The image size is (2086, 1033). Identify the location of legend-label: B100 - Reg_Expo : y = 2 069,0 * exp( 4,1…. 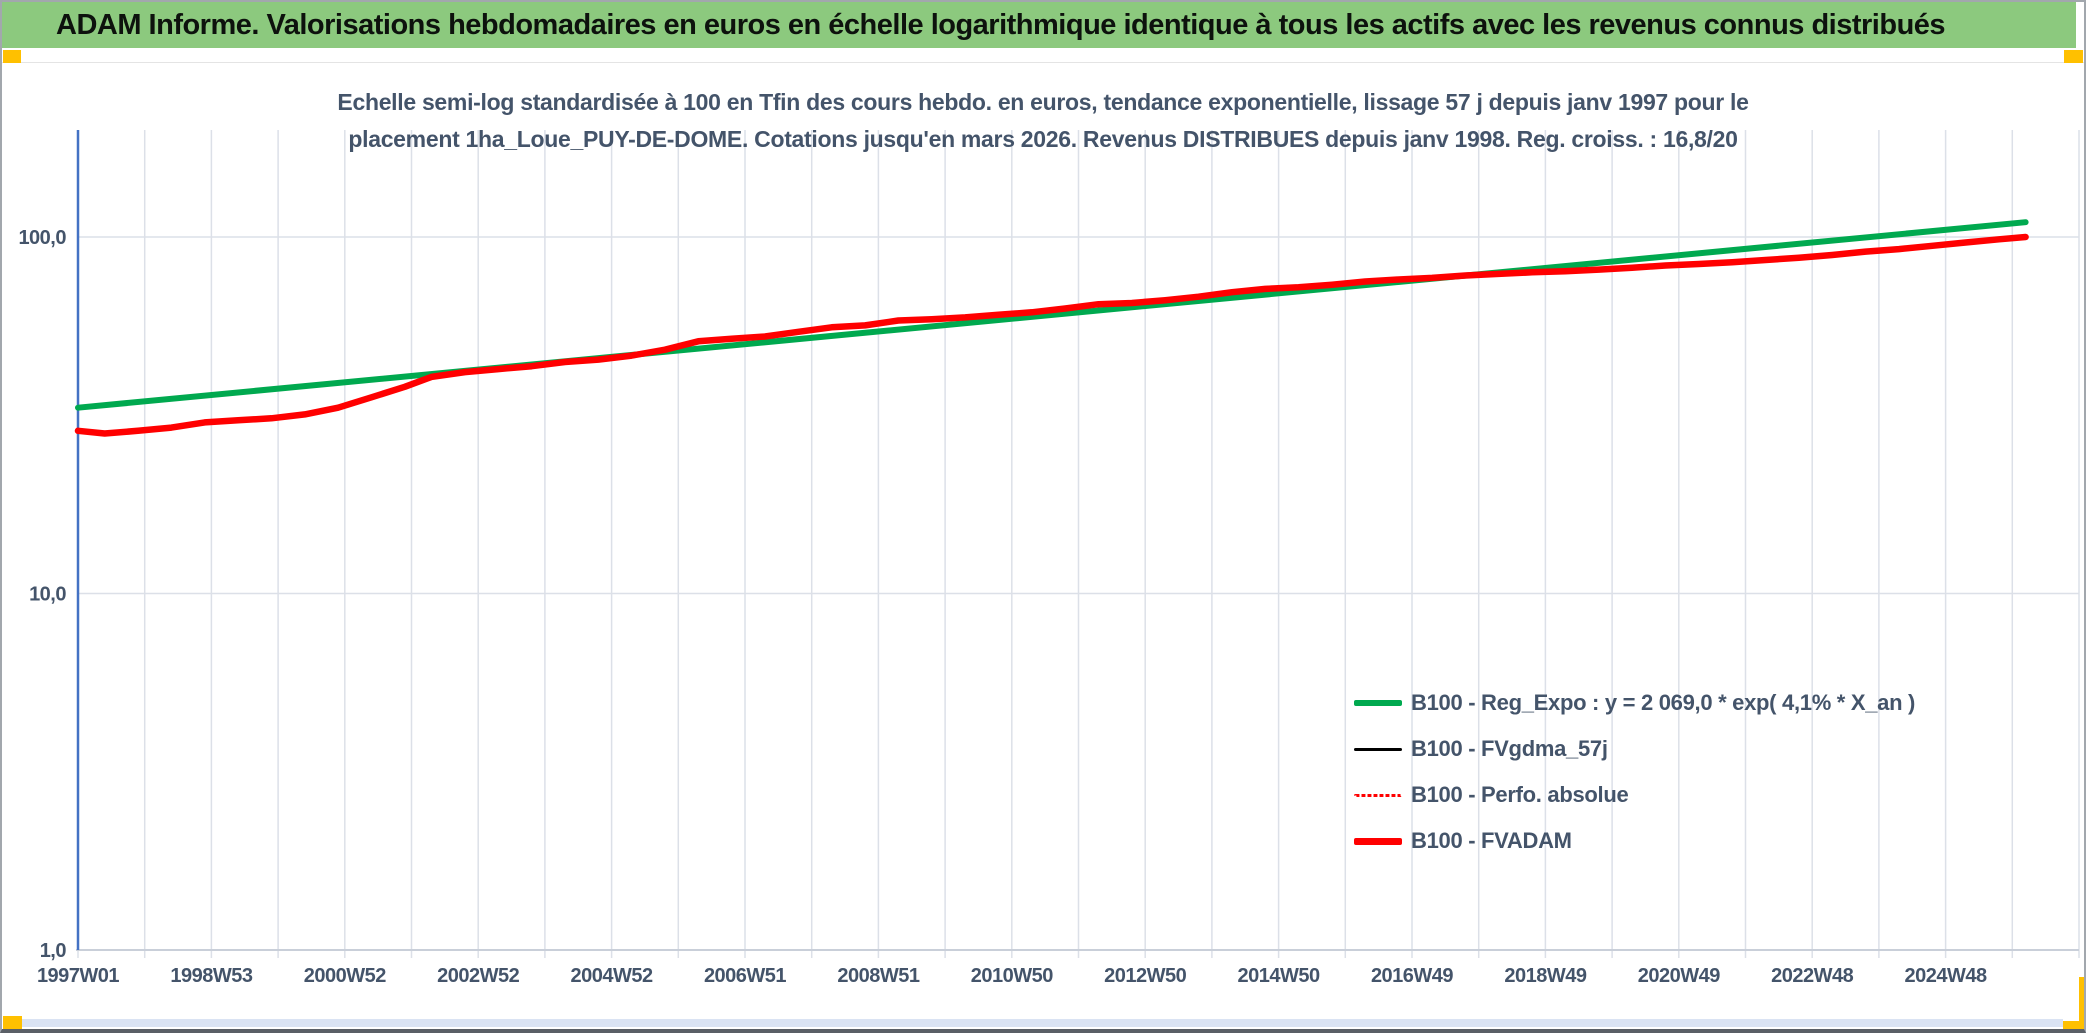
(1663, 702).